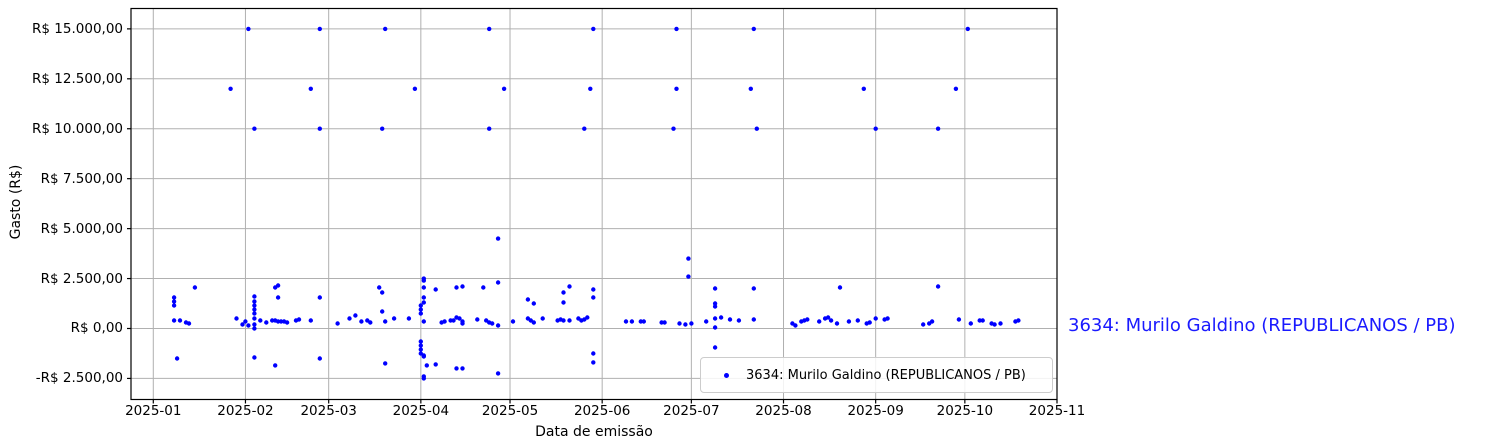 The height and width of the screenshot is (448, 1500). What do you see at coordinates (421, 411) in the screenshot?
I see `x-tick-label: 2025-04` at bounding box center [421, 411].